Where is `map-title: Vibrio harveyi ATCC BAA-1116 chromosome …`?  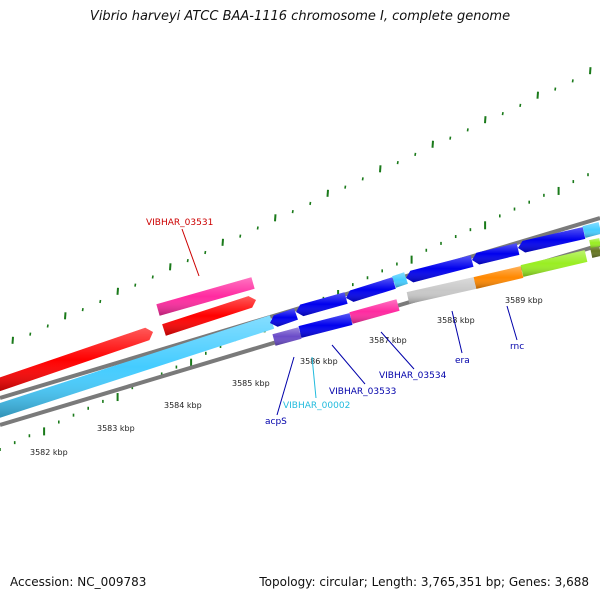
map-title: Vibrio harveyi ATCC BAA-1116 chromosome … is located at coordinates (300, 16).